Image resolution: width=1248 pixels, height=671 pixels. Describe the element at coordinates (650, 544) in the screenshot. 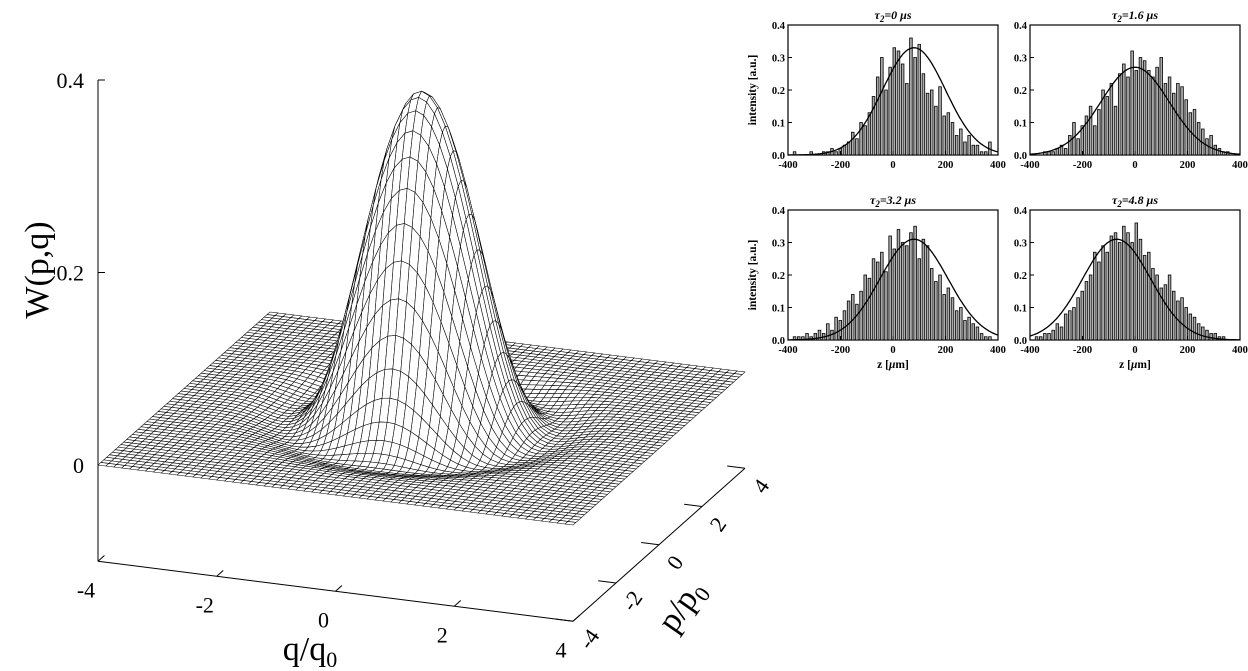

I see `p-tick-mark` at that location.